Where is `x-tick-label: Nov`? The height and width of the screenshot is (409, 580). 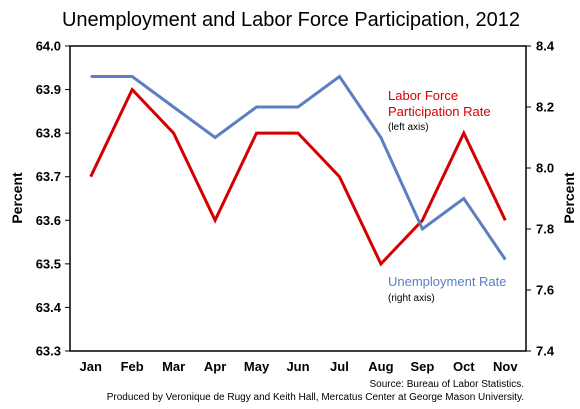
x-tick-label: Nov is located at coordinates (505, 366).